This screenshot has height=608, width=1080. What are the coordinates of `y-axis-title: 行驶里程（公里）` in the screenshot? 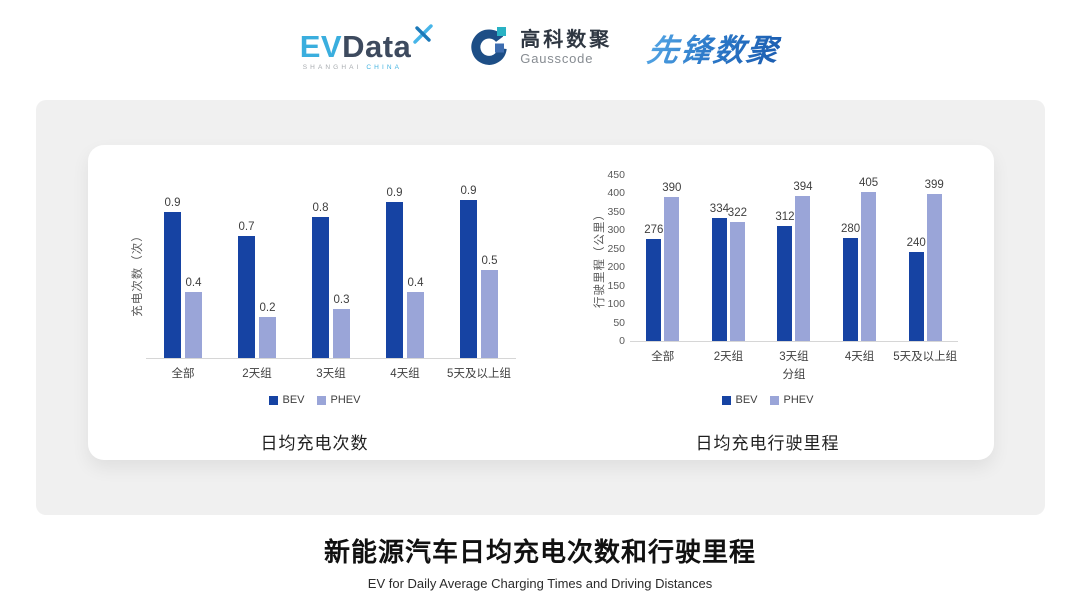 It's located at (600, 258).